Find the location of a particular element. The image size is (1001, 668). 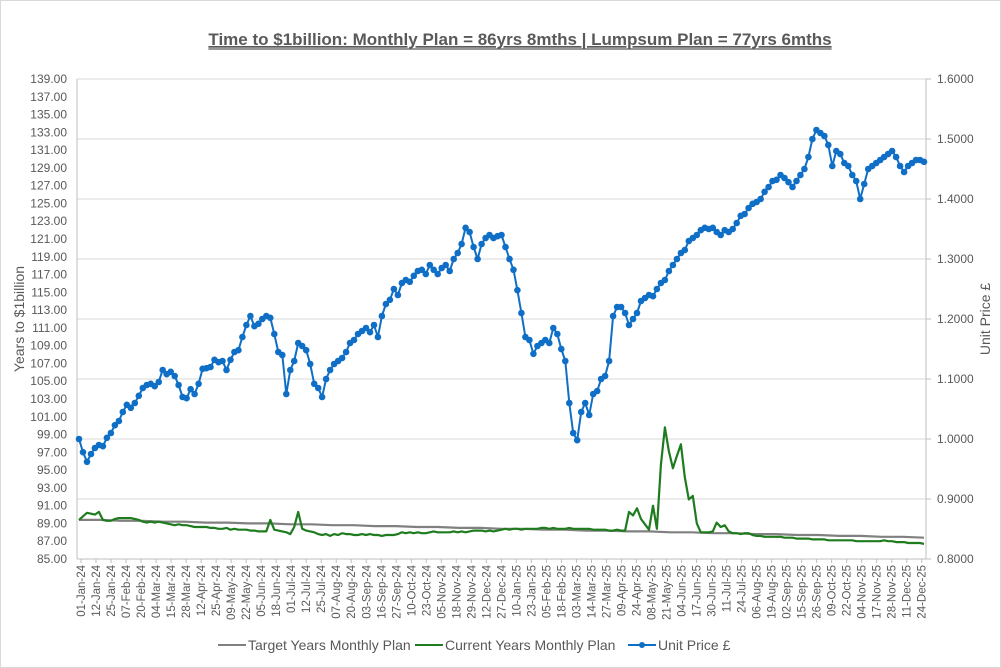

x-tick-label: 02-Sep-25 is located at coordinates (788, 592).